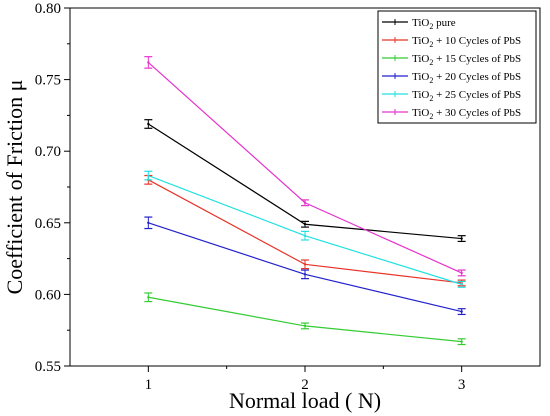  What do you see at coordinates (466, 42) in the screenshot?
I see `legend-label: TiO2 + 10 Cycles of PbS` at bounding box center [466, 42].